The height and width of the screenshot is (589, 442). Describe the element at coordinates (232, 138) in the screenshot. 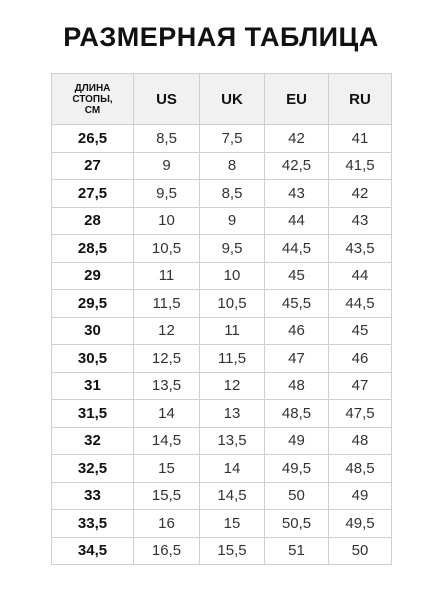

I see `size-cell: 7,5` at that location.